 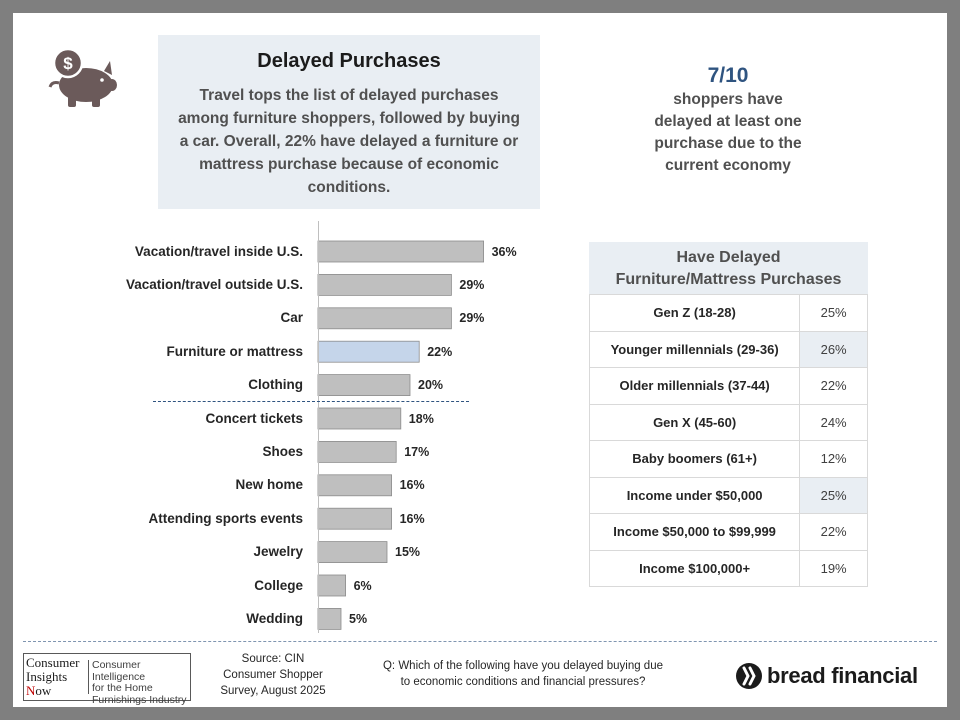 I want to click on cin-logo-line: Consumer, so click(x=53, y=662).